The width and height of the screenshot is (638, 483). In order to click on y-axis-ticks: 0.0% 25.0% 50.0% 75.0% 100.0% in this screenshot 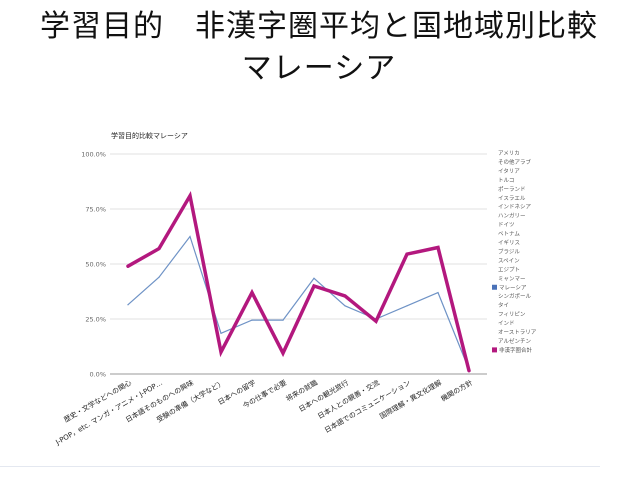, I will do `click(93, 265)`.